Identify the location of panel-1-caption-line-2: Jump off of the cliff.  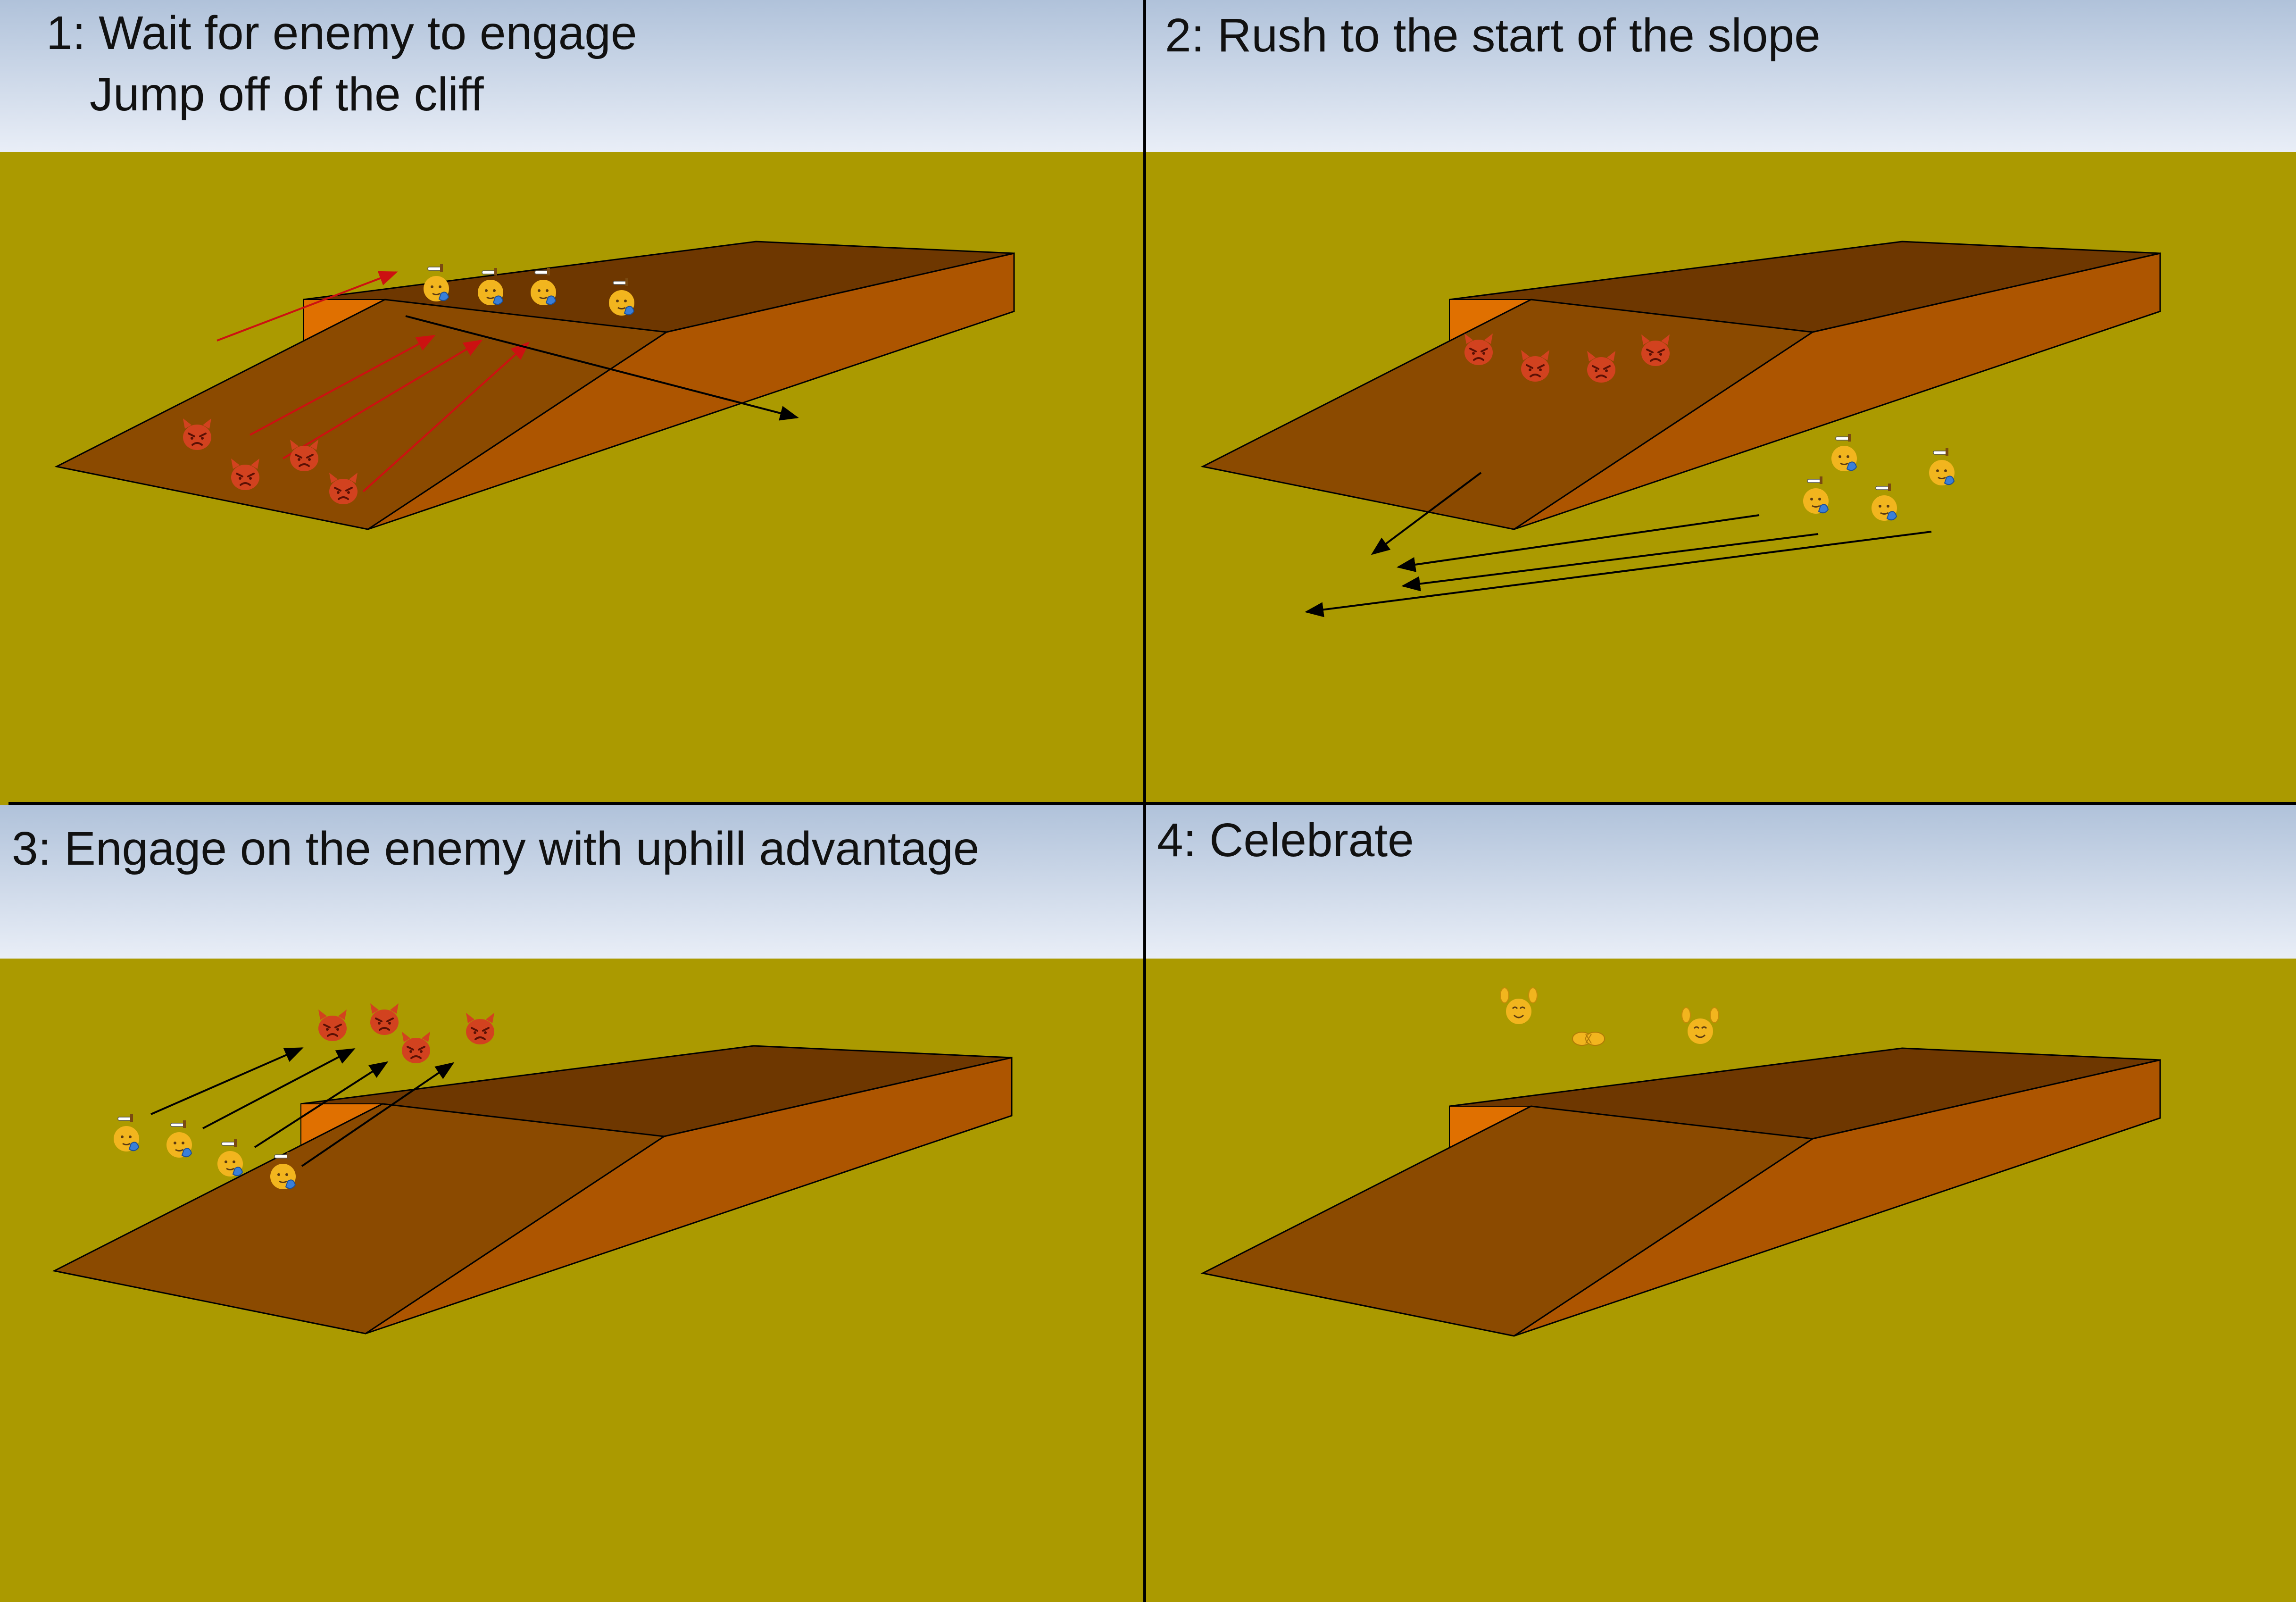
(287, 94).